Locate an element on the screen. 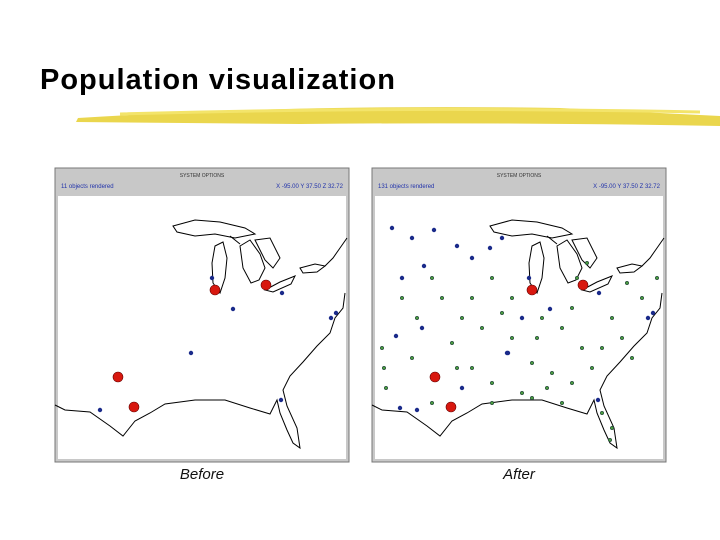  panel-caption: After is located at coordinates (519, 474).